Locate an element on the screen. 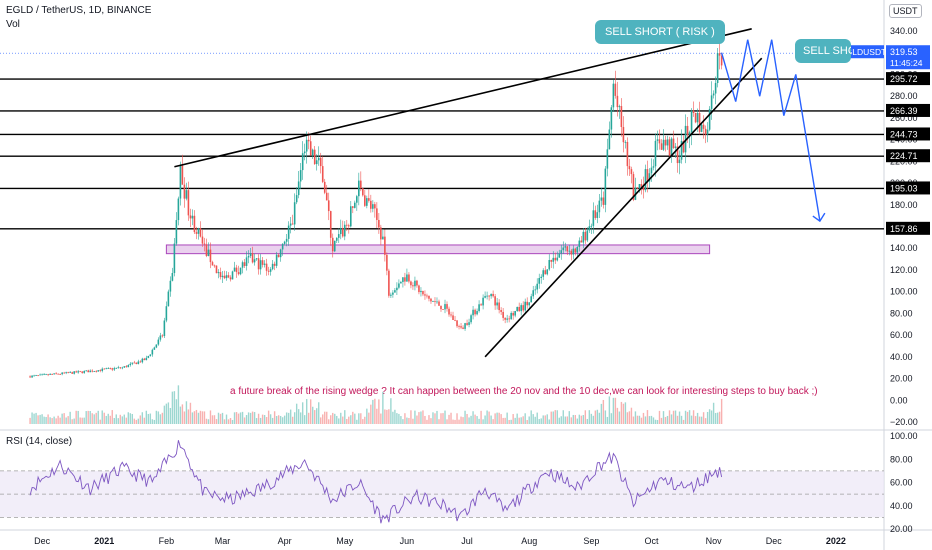  price-tick-label: 260.00 is located at coordinates (904, 118).